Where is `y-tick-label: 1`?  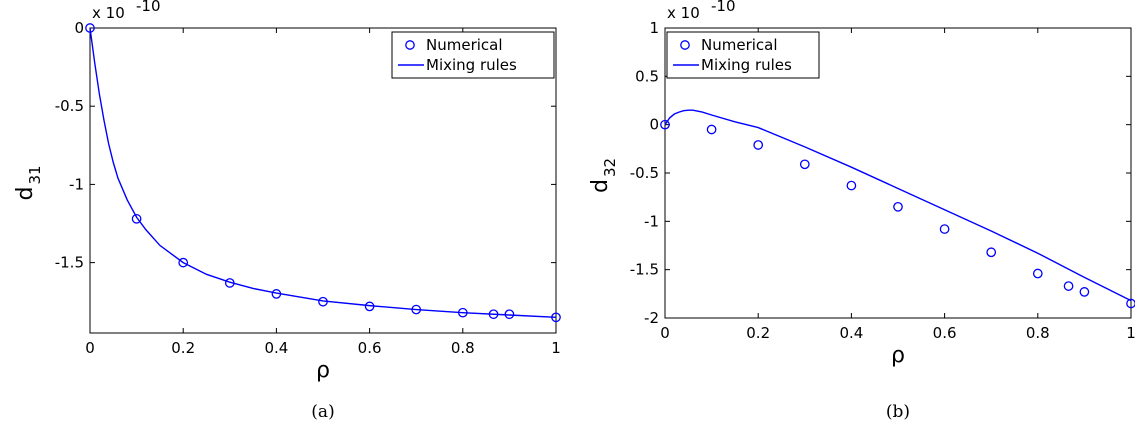 y-tick-label: 1 is located at coordinates (654, 28).